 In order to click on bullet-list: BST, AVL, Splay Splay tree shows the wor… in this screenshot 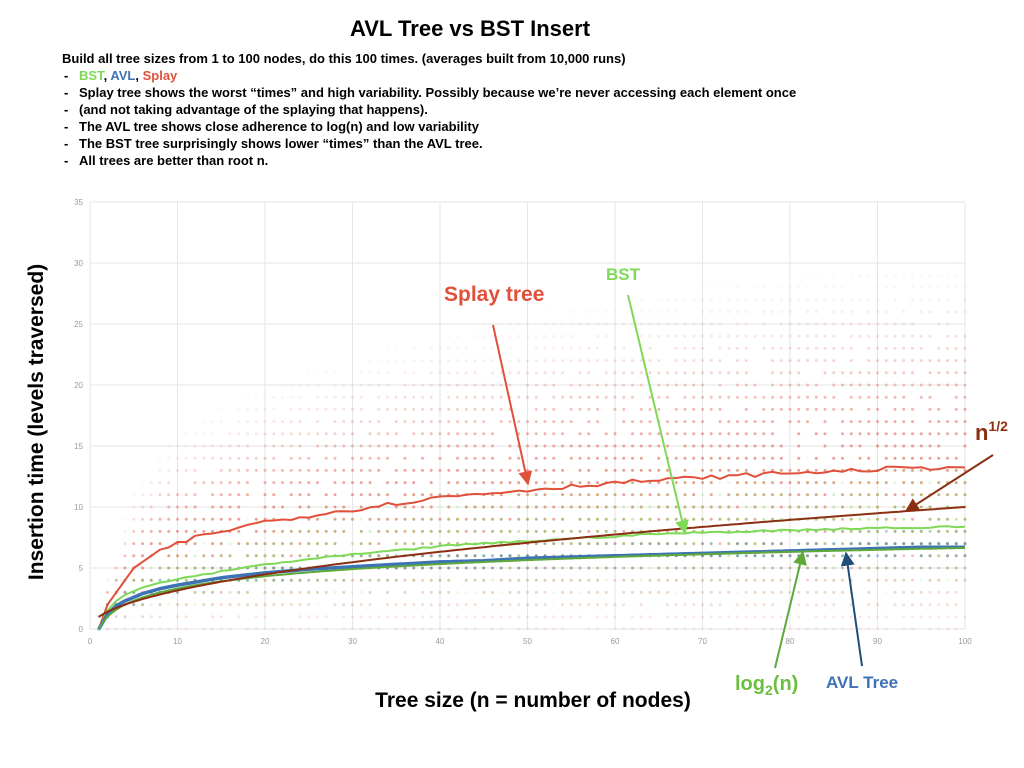, I will do `click(429, 118)`.